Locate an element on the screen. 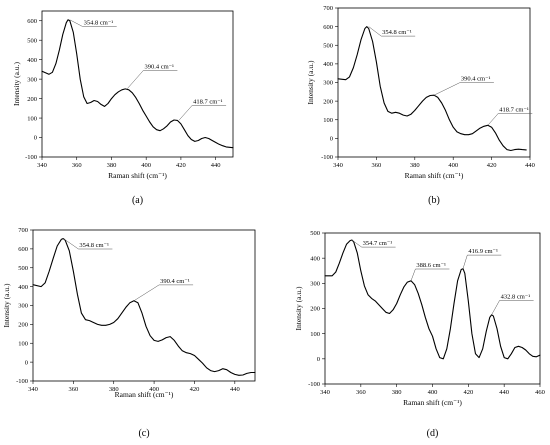 The image size is (550, 445). peak-label: 432.8 cm⁻¹ is located at coordinates (516, 296).